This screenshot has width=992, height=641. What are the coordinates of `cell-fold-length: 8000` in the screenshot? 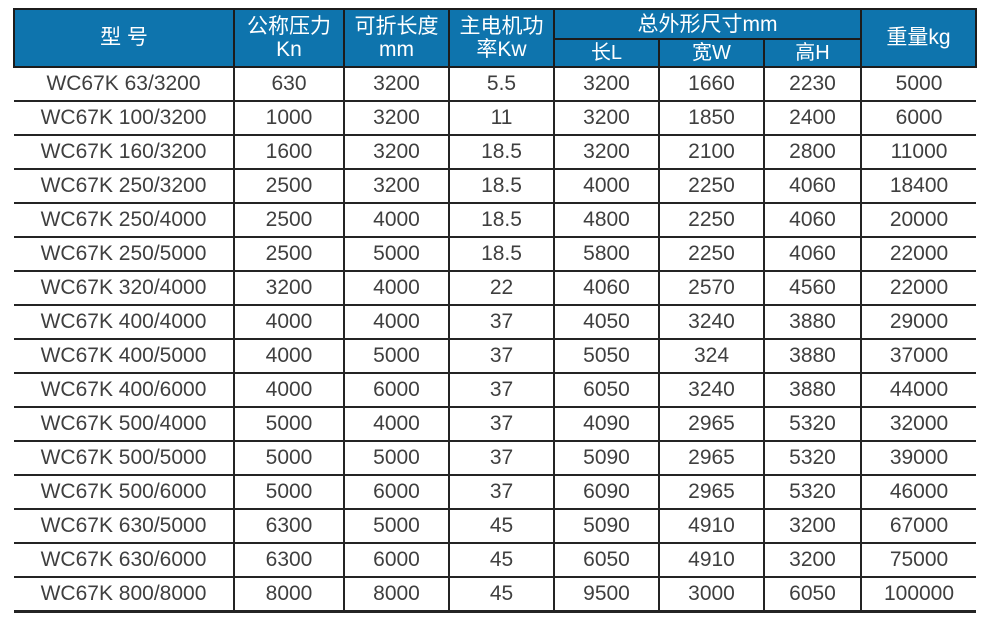 It's located at (396, 595).